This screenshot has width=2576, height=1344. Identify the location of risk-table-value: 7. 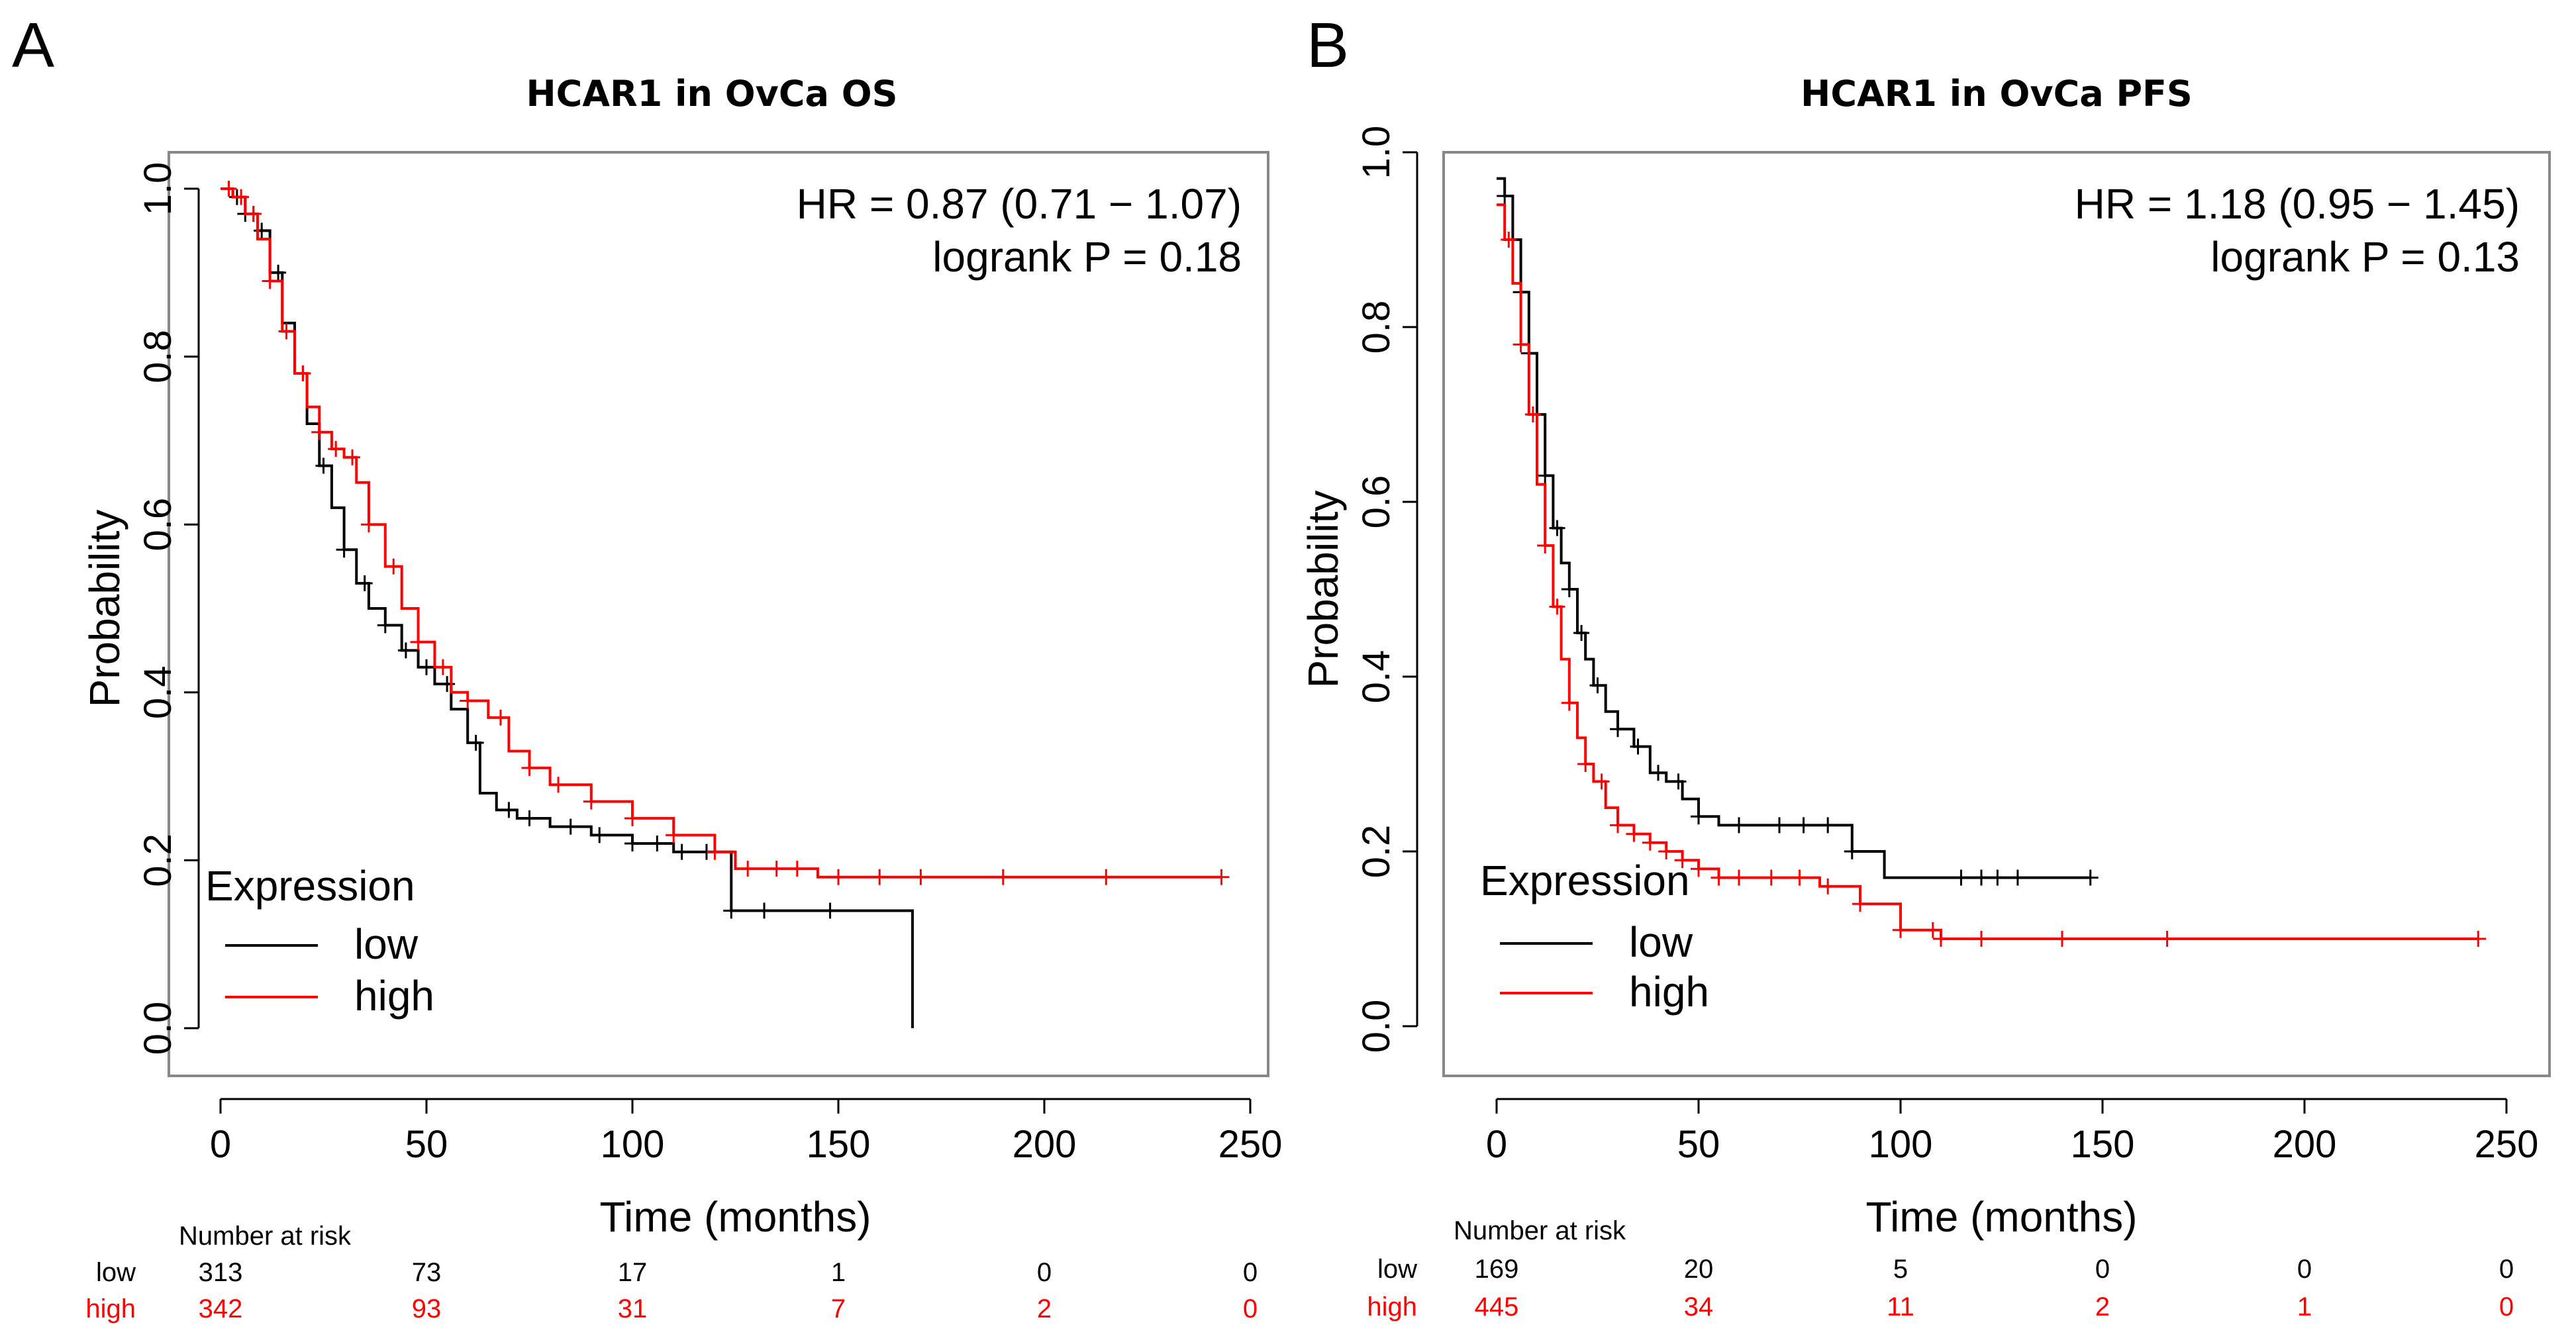
(838, 1308).